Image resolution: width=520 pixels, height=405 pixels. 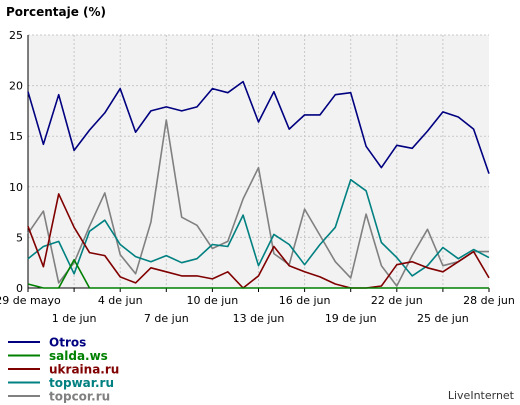 What do you see at coordinates (443, 318) in the screenshot?
I see `x-tick-label: 25 de jun` at bounding box center [443, 318].